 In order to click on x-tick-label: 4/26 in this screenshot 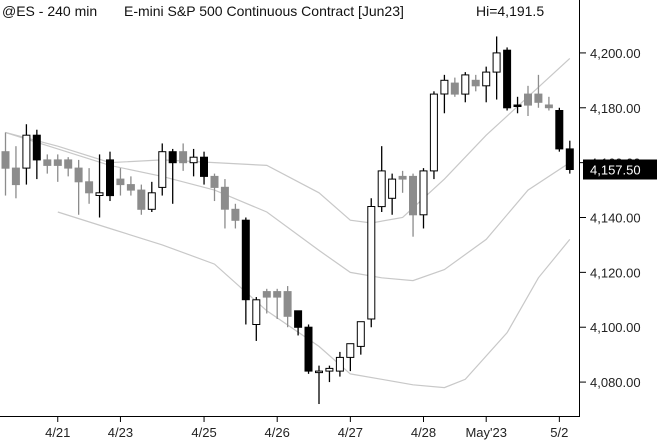, I will do `click(277, 432)`.